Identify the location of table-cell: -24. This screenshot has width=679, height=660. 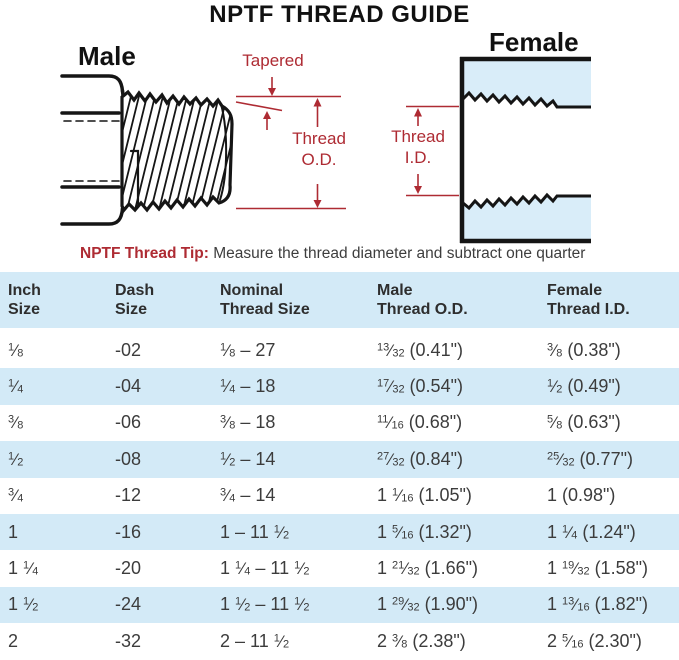
(128, 604).